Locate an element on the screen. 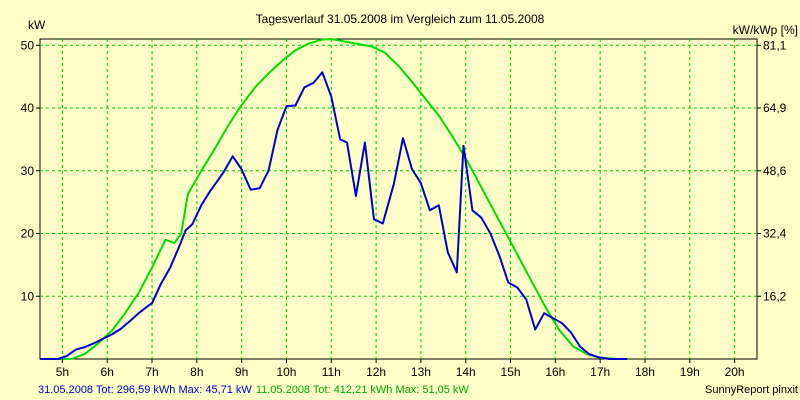  x-tick-label: 14h is located at coordinates (466, 372).